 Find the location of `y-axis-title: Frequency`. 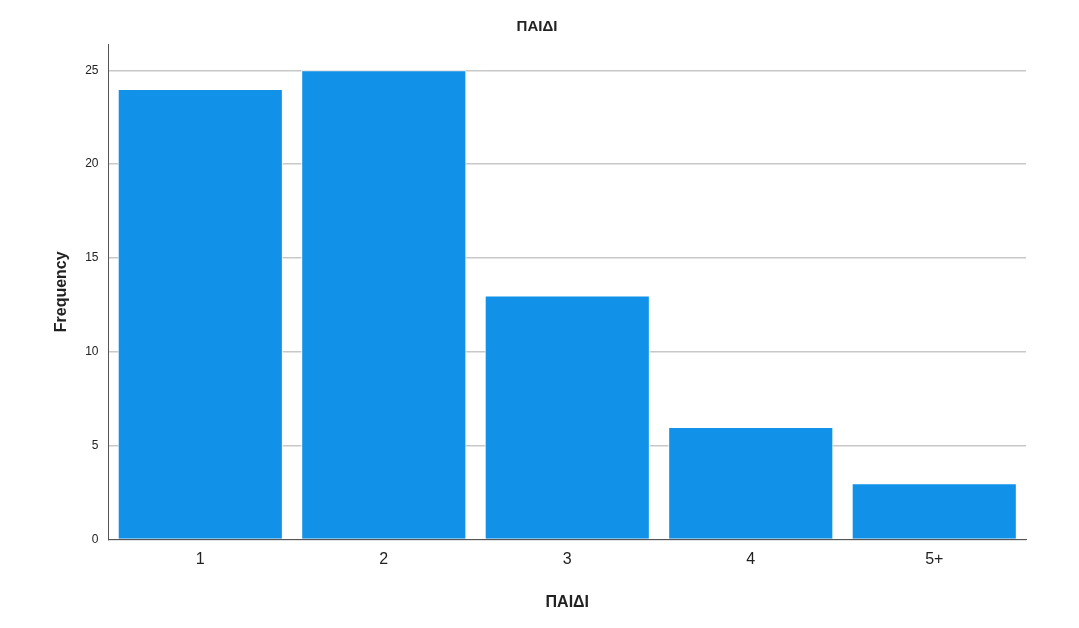

y-axis-title: Frequency is located at coordinates (61, 292).